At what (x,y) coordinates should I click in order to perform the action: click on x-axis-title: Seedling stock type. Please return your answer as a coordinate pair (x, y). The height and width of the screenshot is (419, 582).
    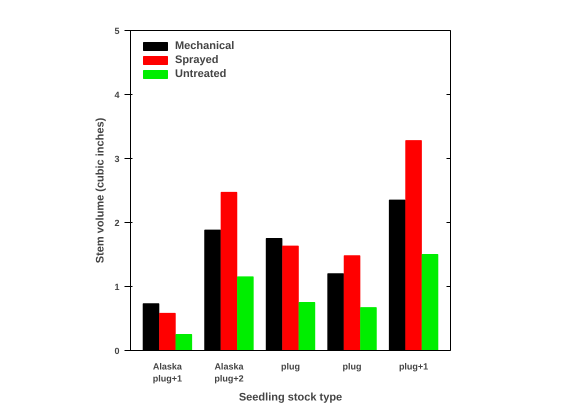
    Looking at the image, I should click on (290, 398).